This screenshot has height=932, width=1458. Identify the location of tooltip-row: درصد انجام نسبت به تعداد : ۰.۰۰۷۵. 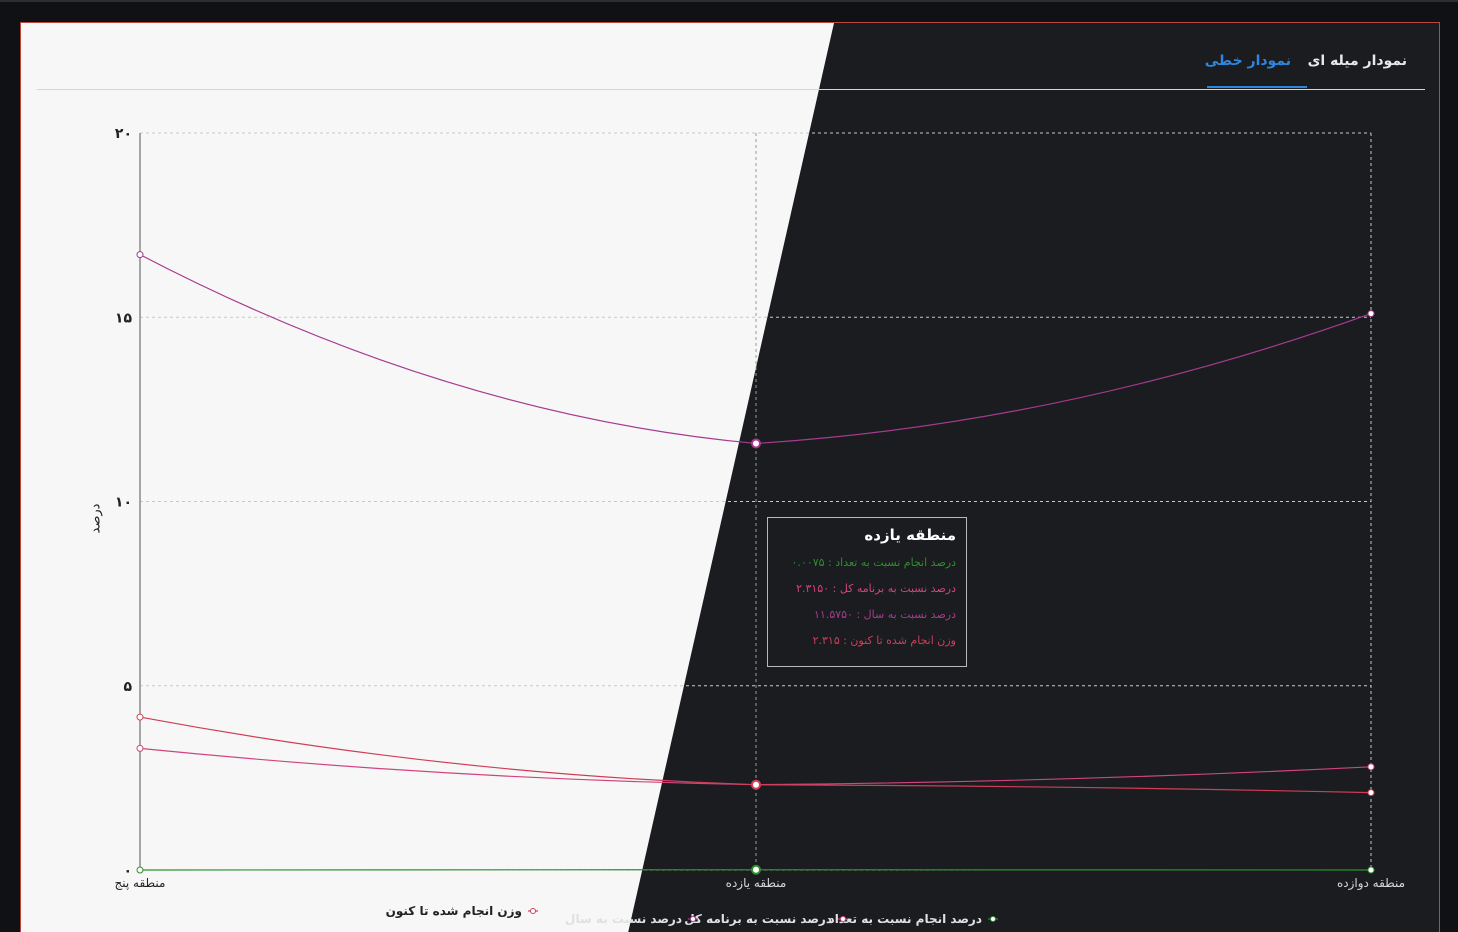
(874, 562).